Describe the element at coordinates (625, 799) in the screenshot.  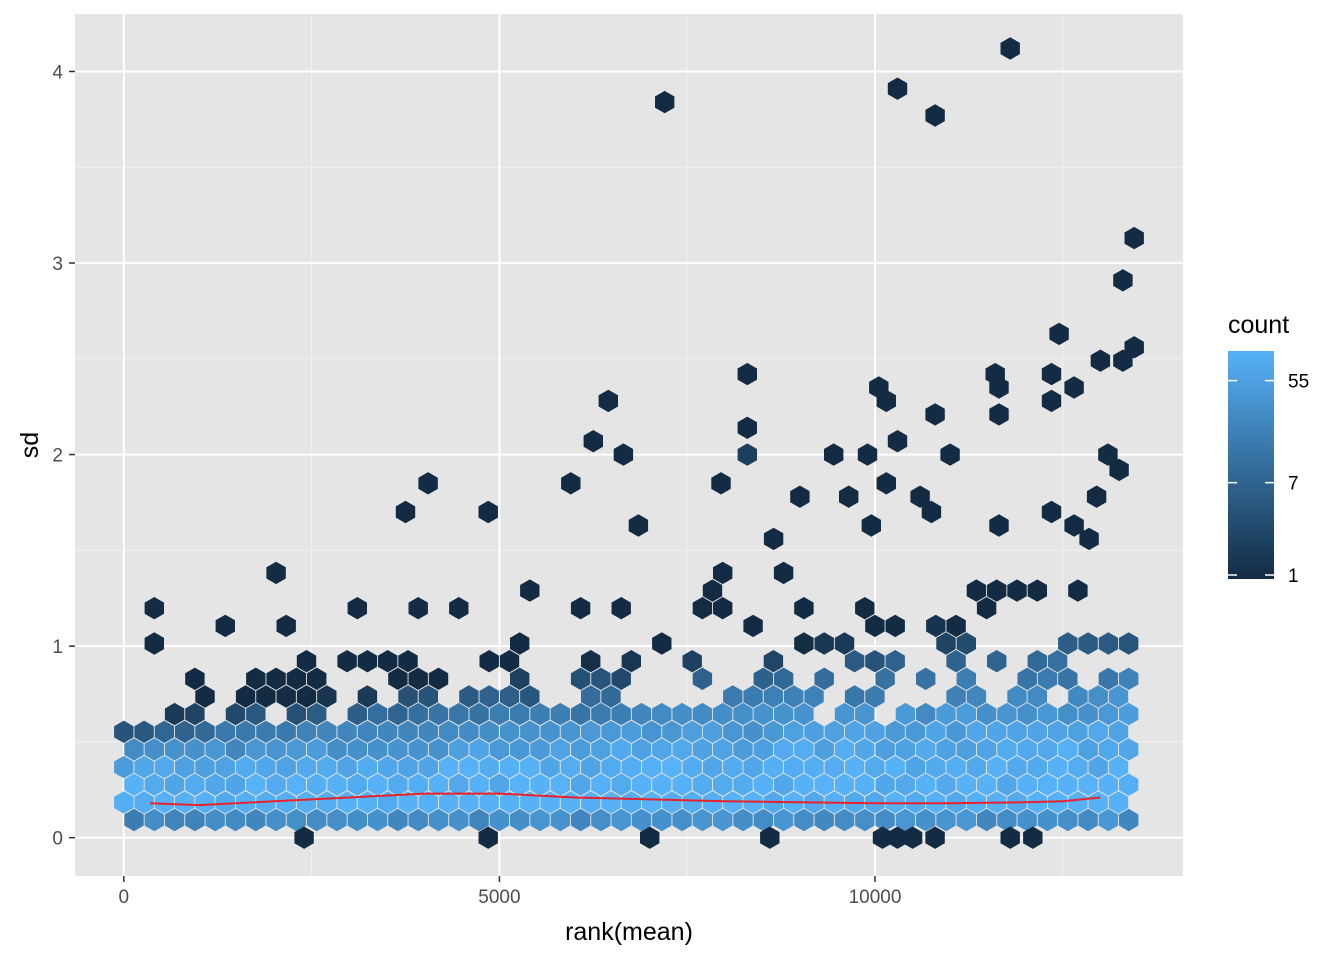
I see `smooth-trend-line` at that location.